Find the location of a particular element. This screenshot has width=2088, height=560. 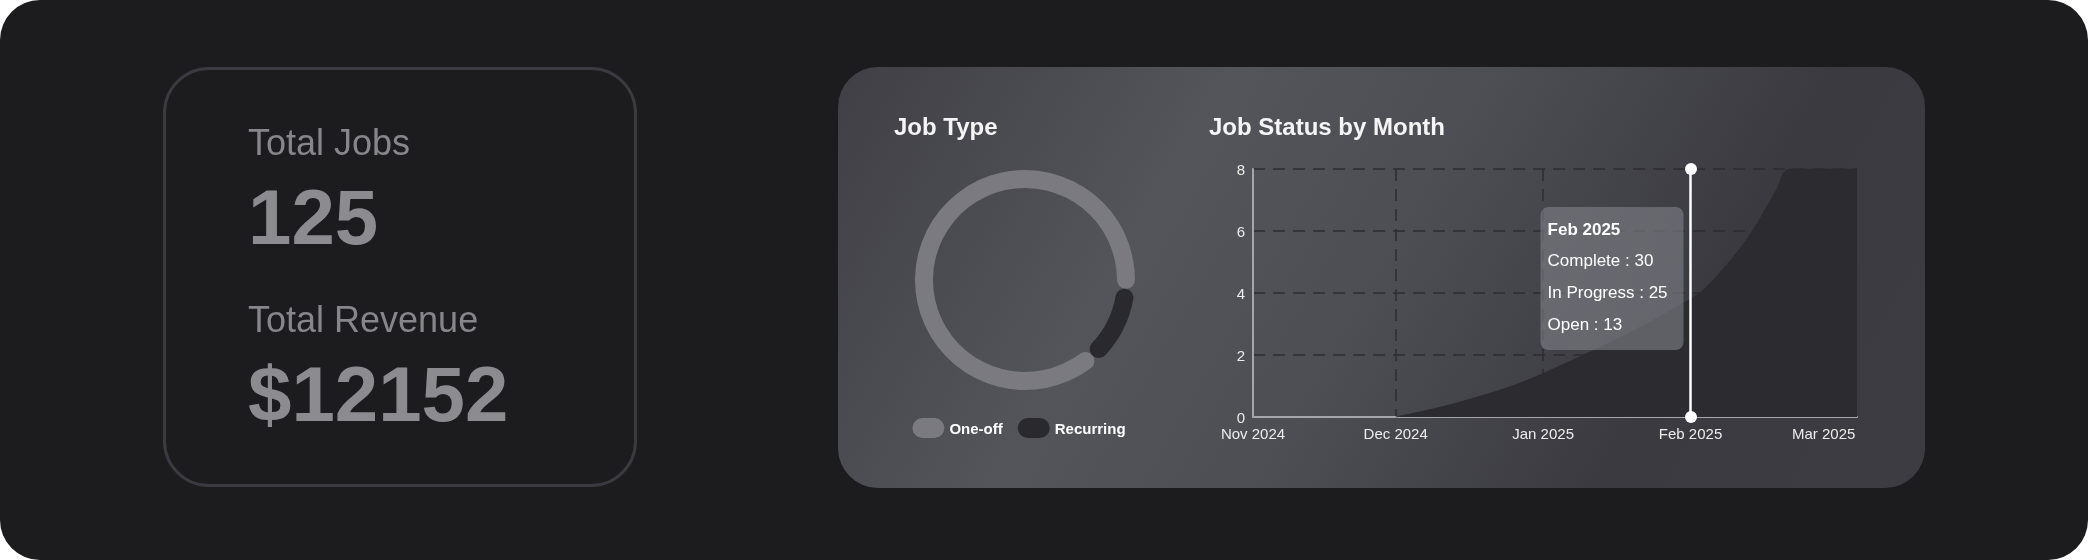

text: Total Revenue is located at coordinates (363, 319).